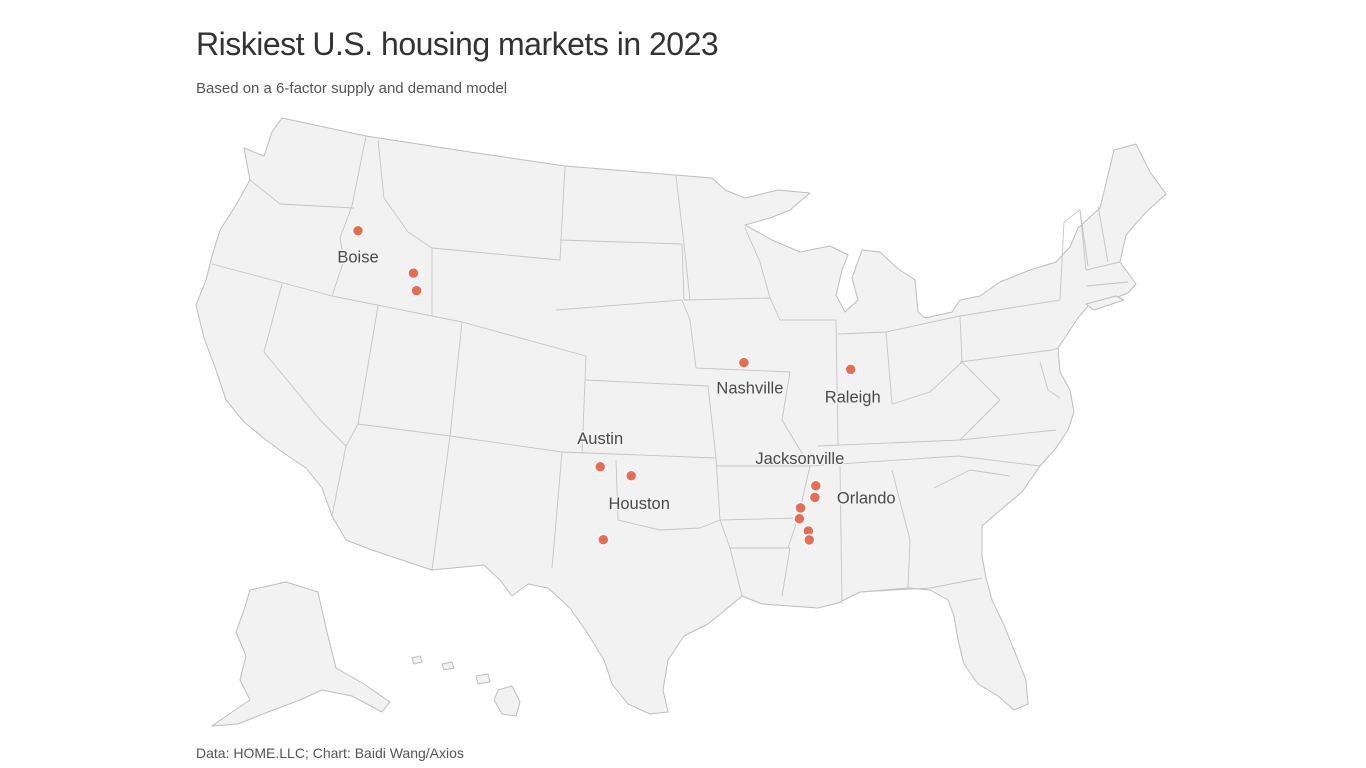 The image size is (1366, 768). I want to click on hawaii-oahu, so click(448, 666).